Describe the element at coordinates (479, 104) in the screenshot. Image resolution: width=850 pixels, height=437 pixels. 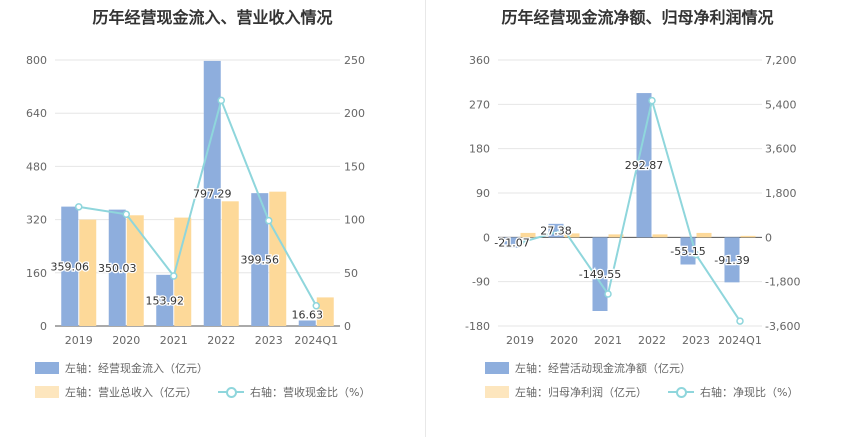
I see `y-tick-label-left: 270` at that location.